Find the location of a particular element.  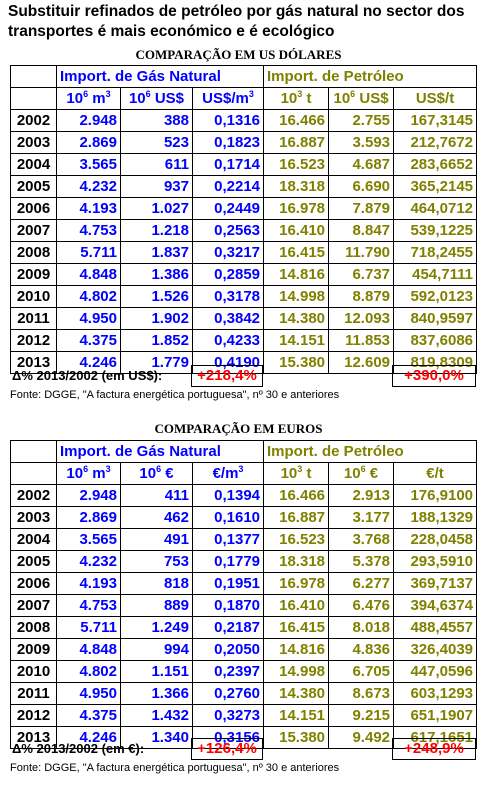

table-row: 2007 4.753 1.218 0,2563 16.410 8.847 539,1225 is located at coordinates (243, 230).